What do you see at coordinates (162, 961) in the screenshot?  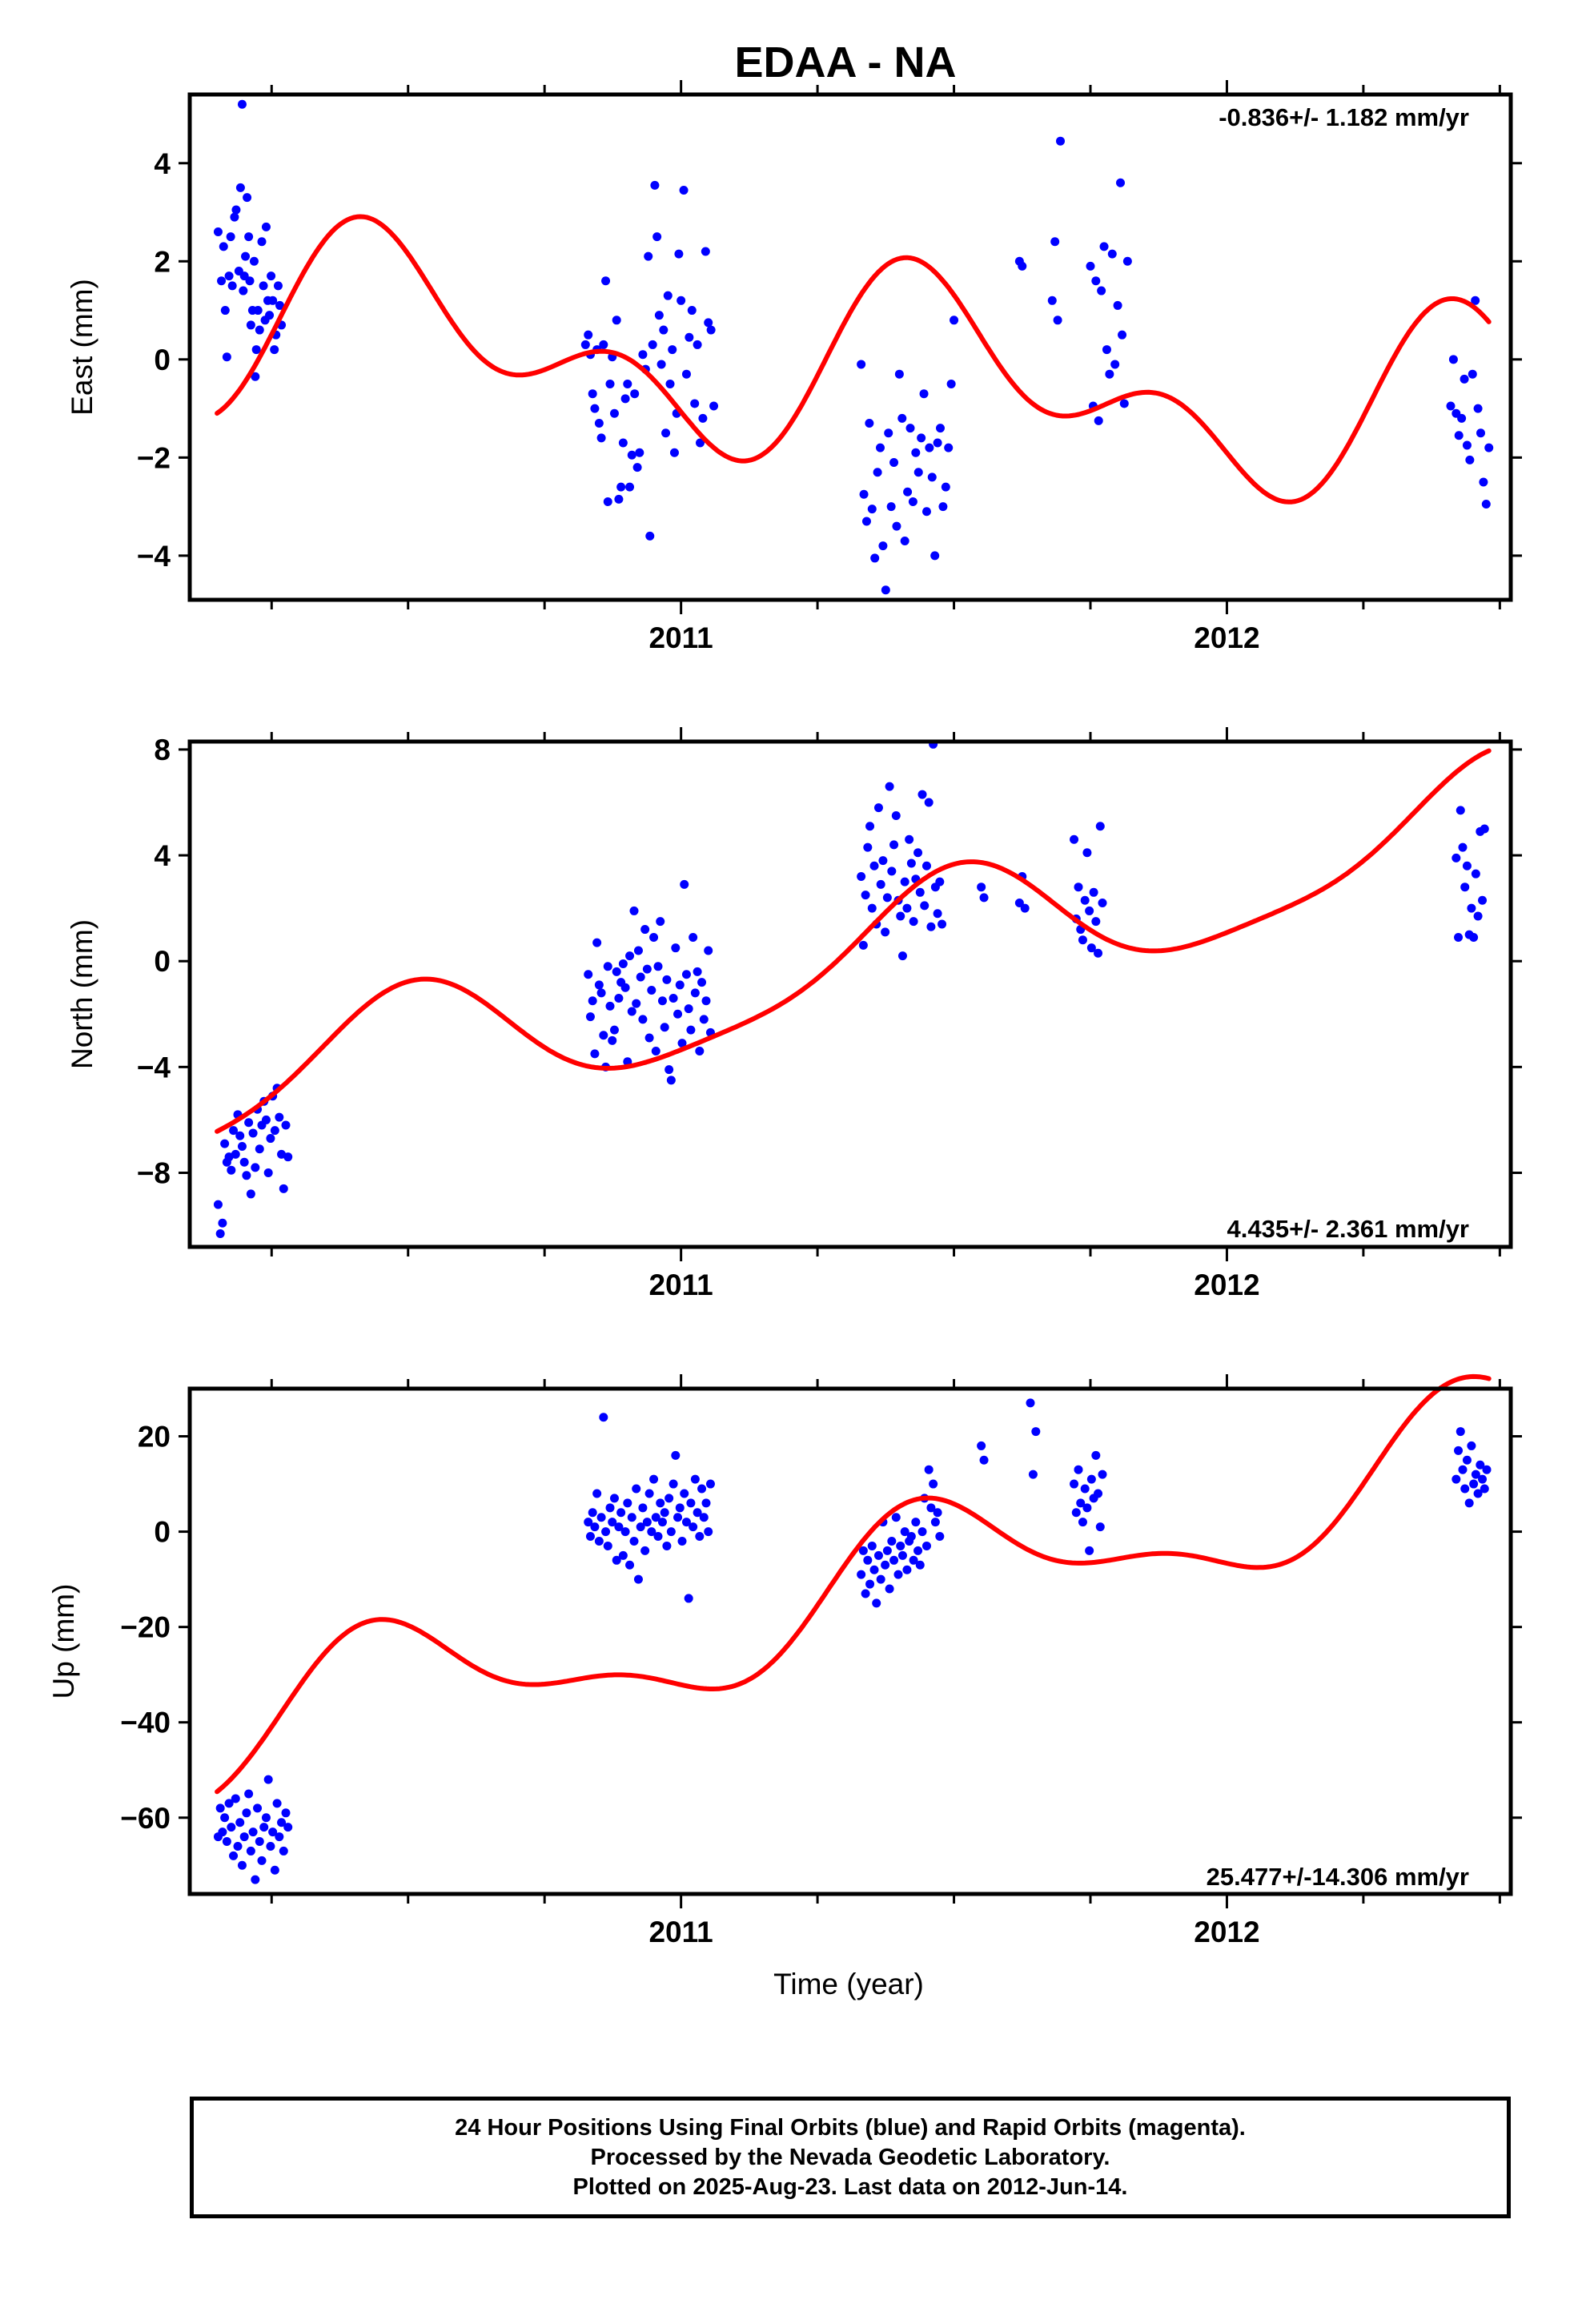 I see `y-tick-label: 0` at bounding box center [162, 961].